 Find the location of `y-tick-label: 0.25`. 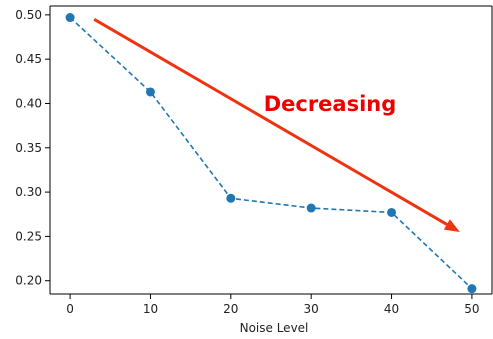

y-tick-label: 0.25 is located at coordinates (28, 236).